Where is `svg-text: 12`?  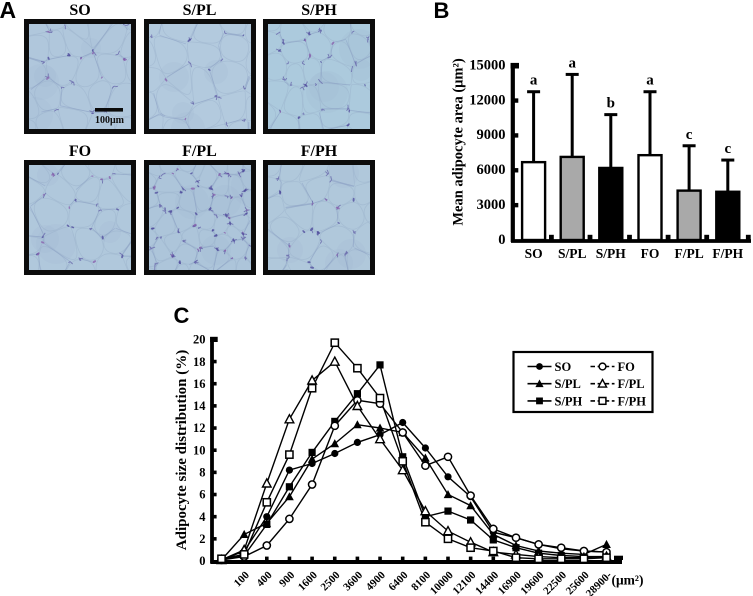
svg-text: 12 is located at coordinates (199, 428).